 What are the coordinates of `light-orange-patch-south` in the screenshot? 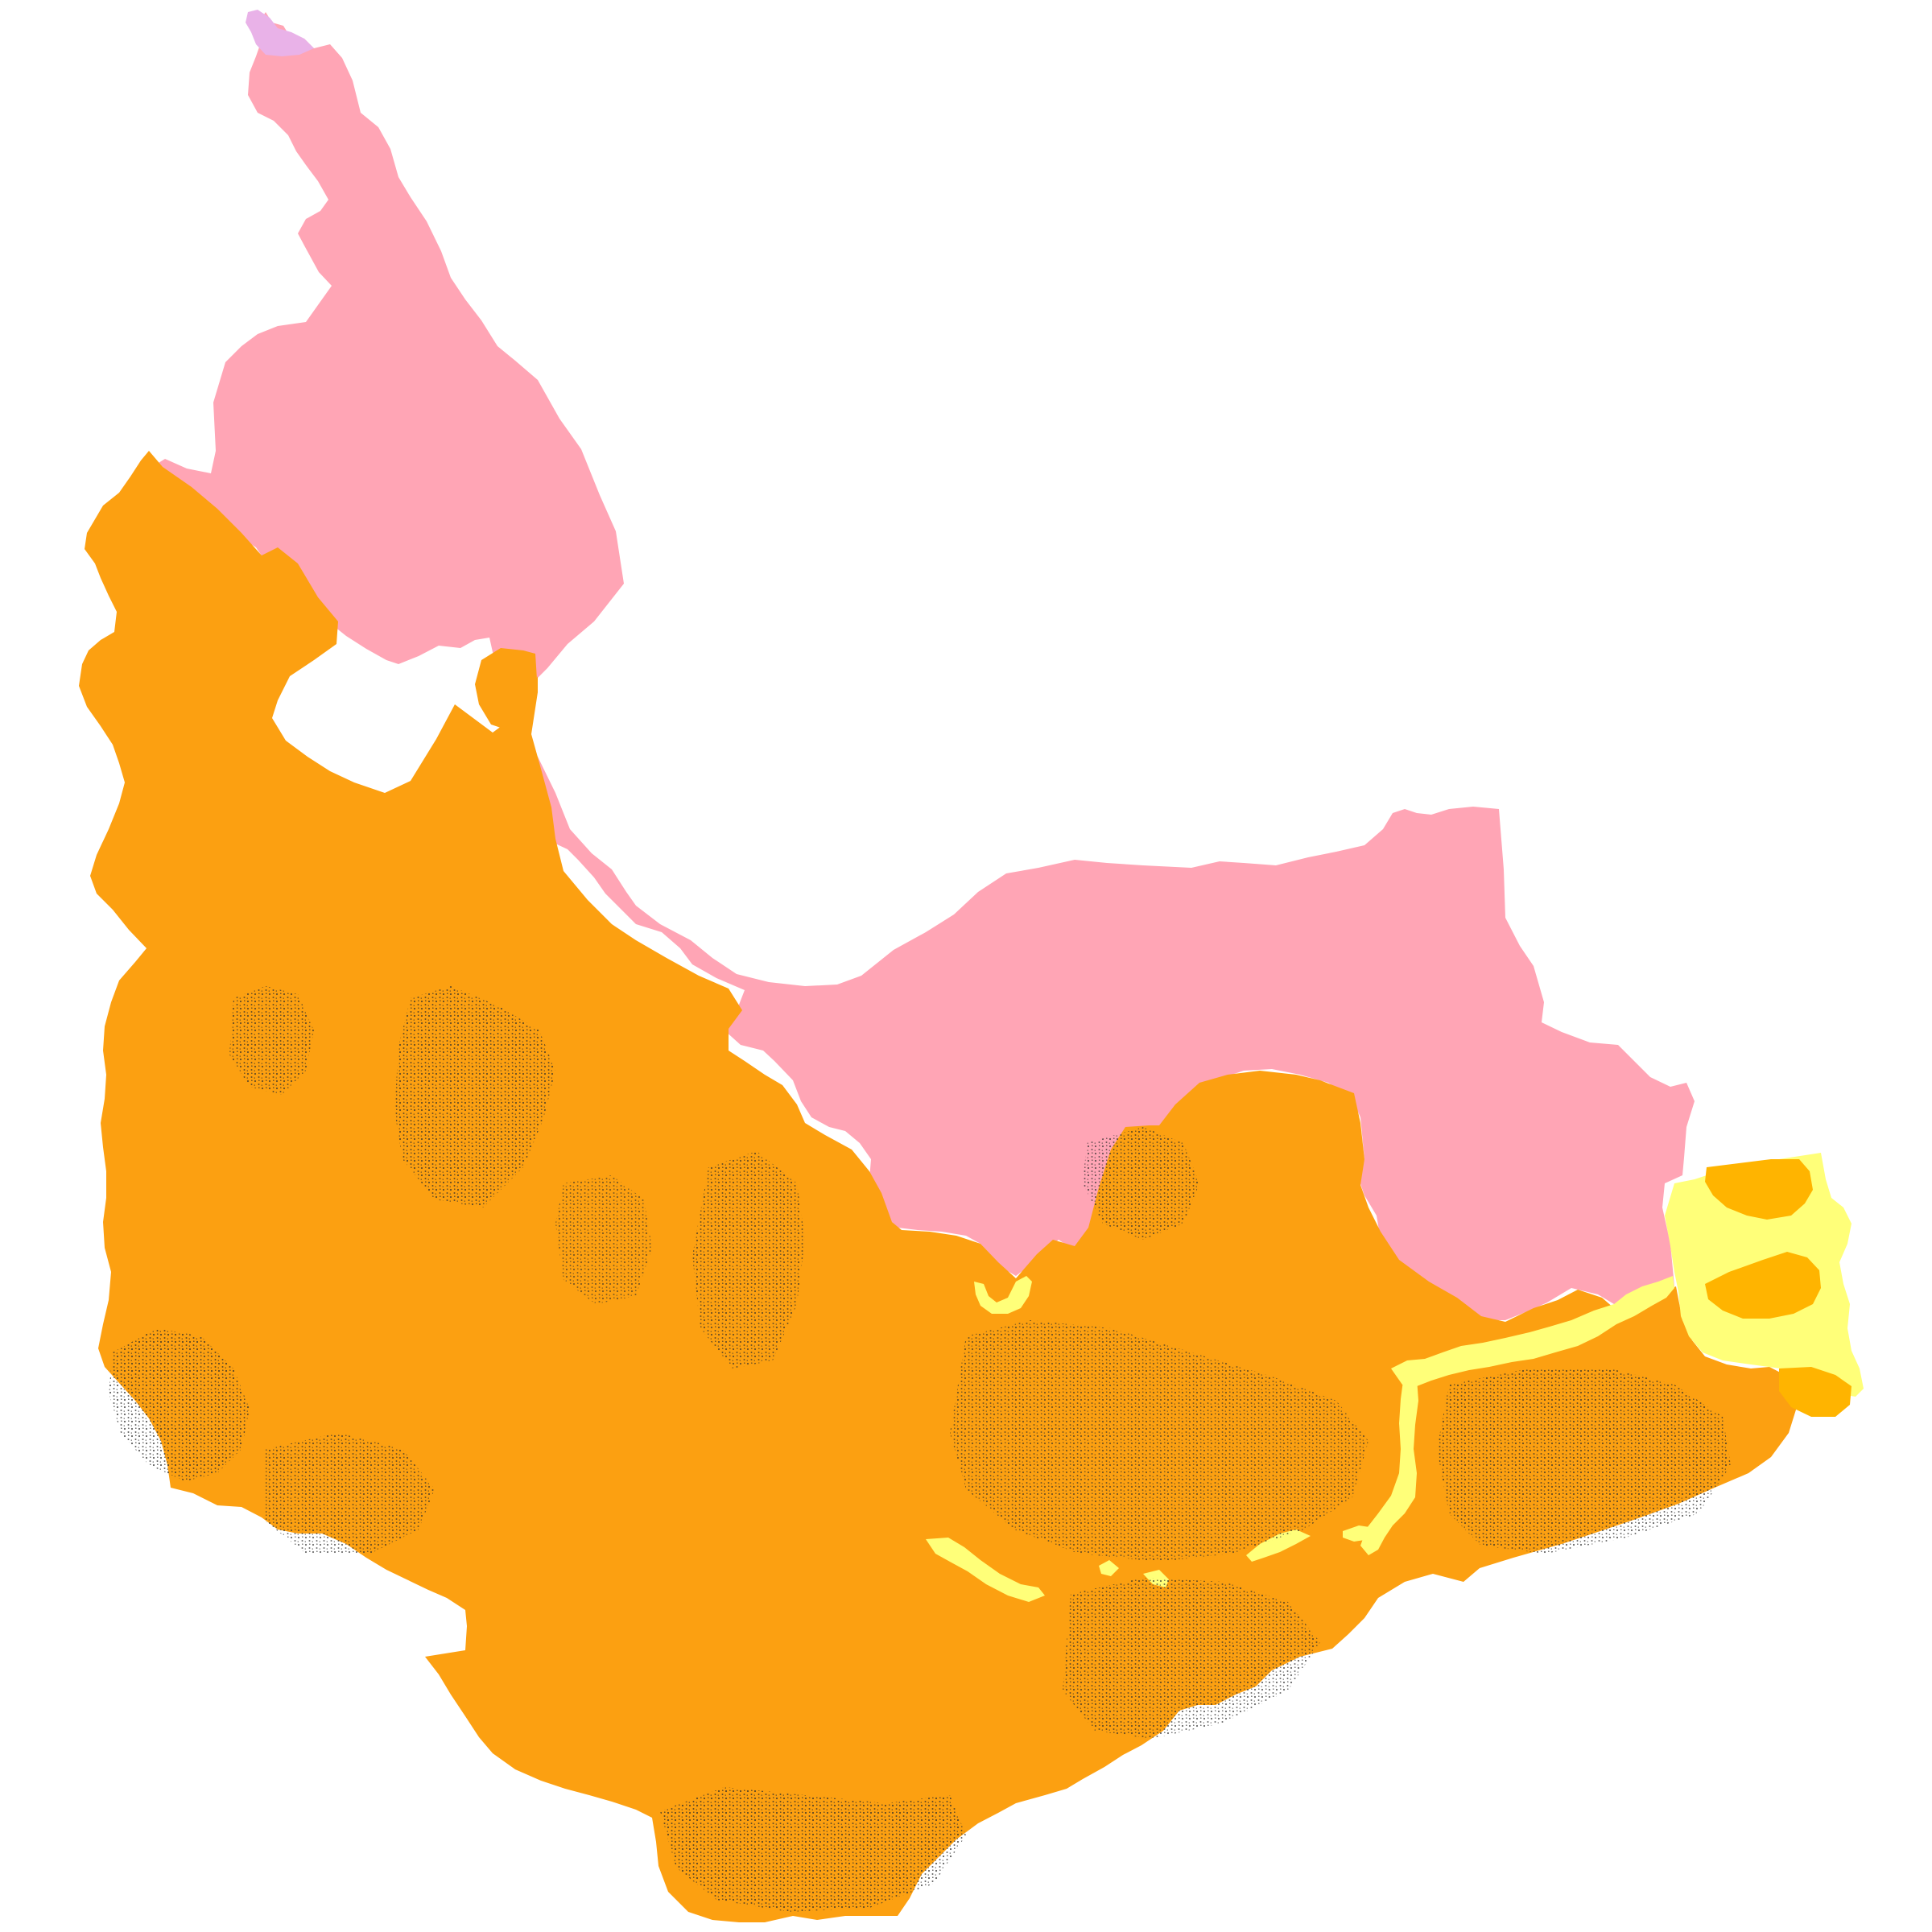 It's located at (1815, 1392).